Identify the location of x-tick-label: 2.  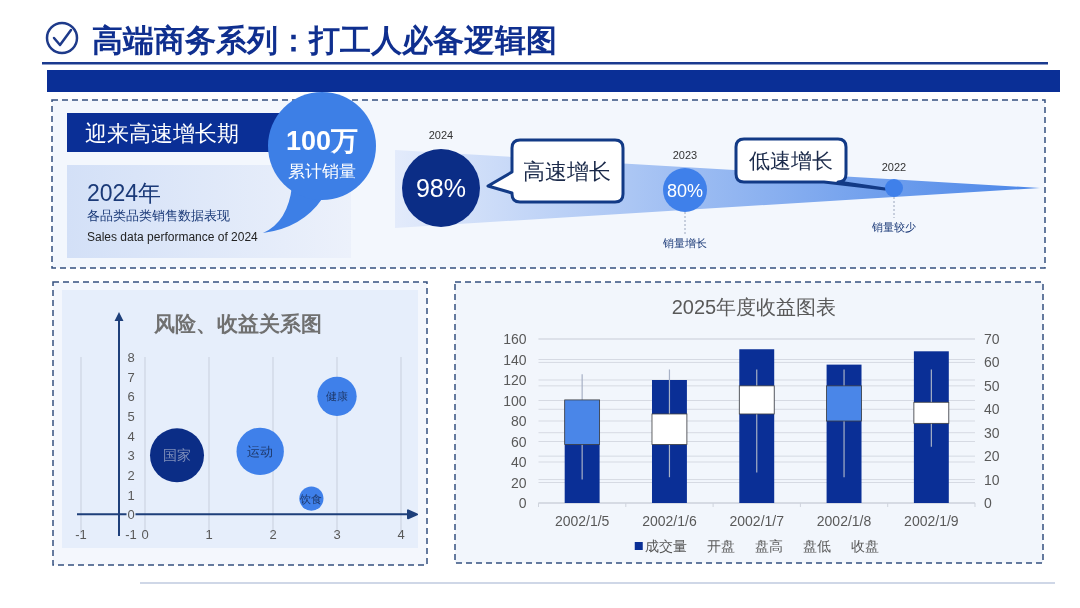
(273, 534).